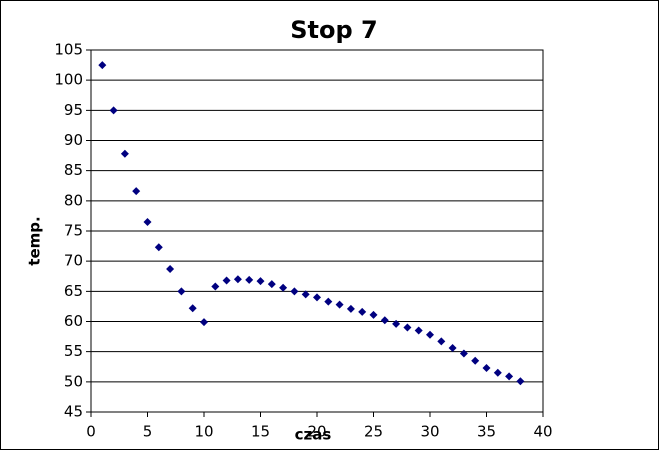  Describe the element at coordinates (91, 432) in the screenshot. I see `x-tick-label: 0` at that location.